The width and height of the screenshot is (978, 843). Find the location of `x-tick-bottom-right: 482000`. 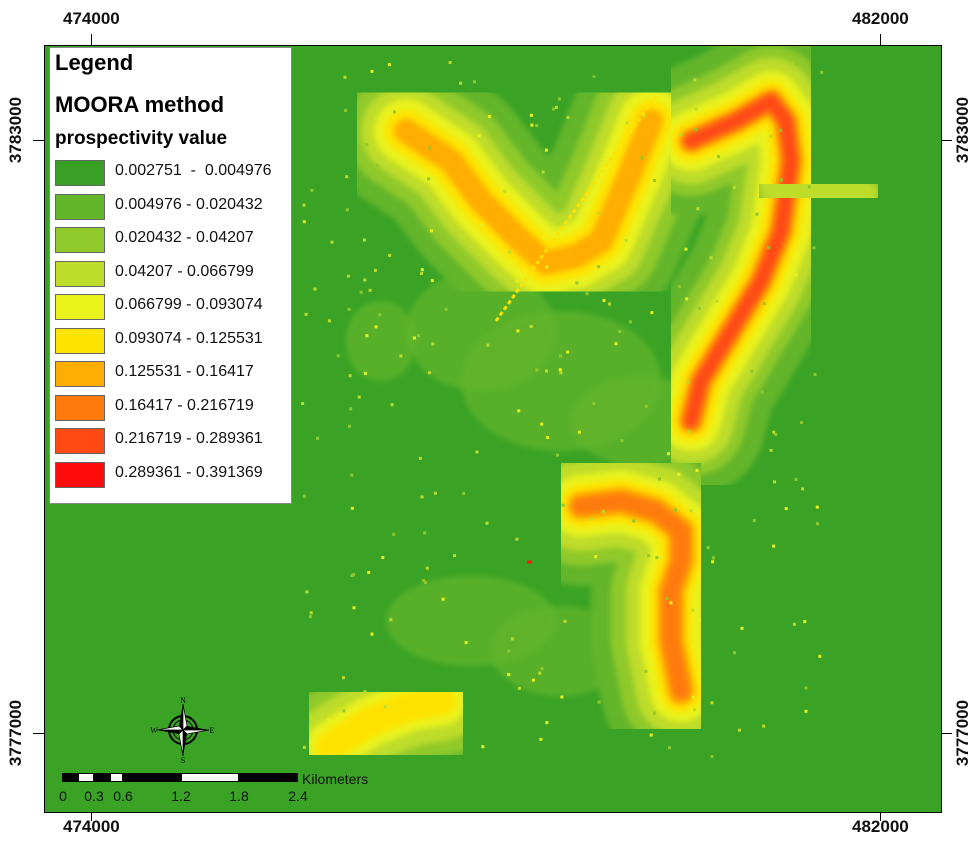

x-tick-bottom-right: 482000 is located at coordinates (880, 826).